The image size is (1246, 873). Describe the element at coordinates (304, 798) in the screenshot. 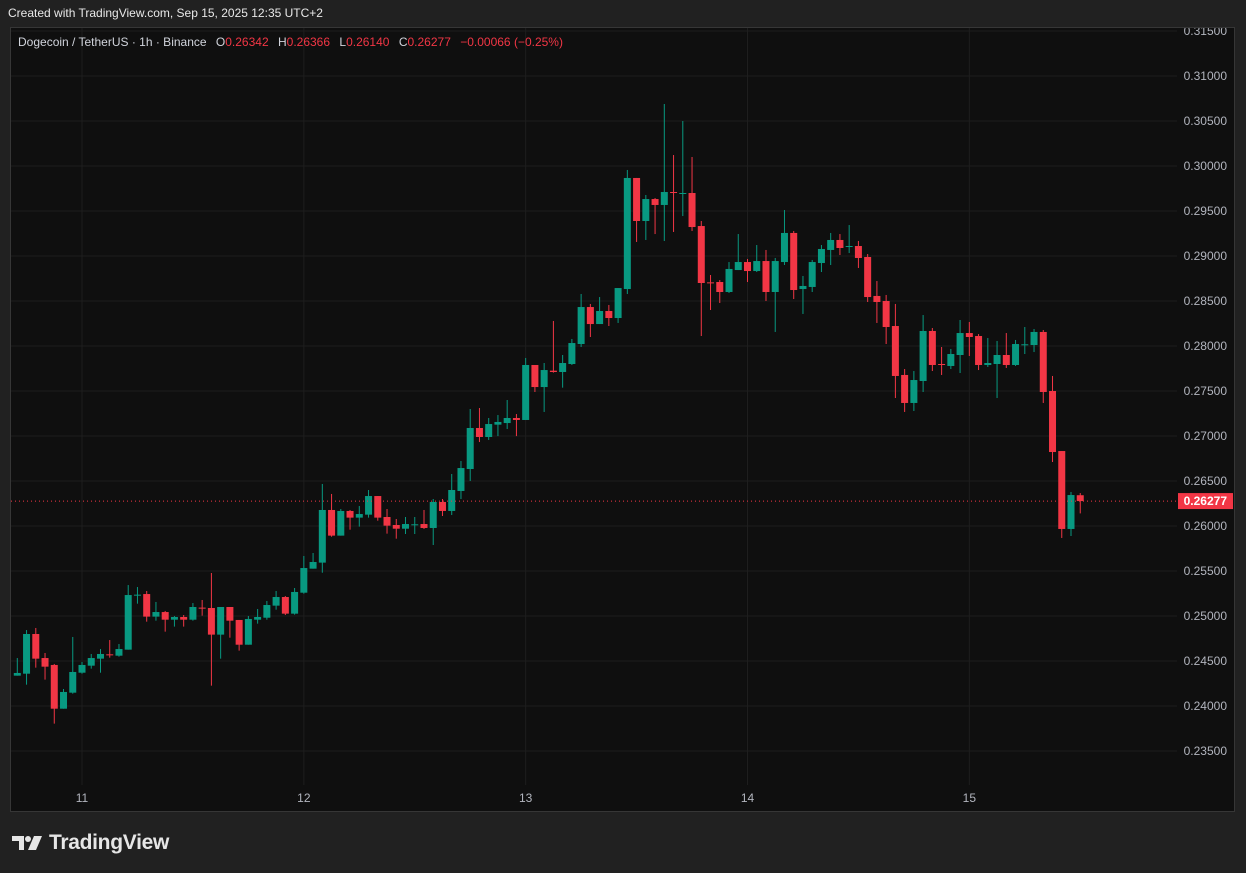

I see `x-tick-label: 12` at that location.